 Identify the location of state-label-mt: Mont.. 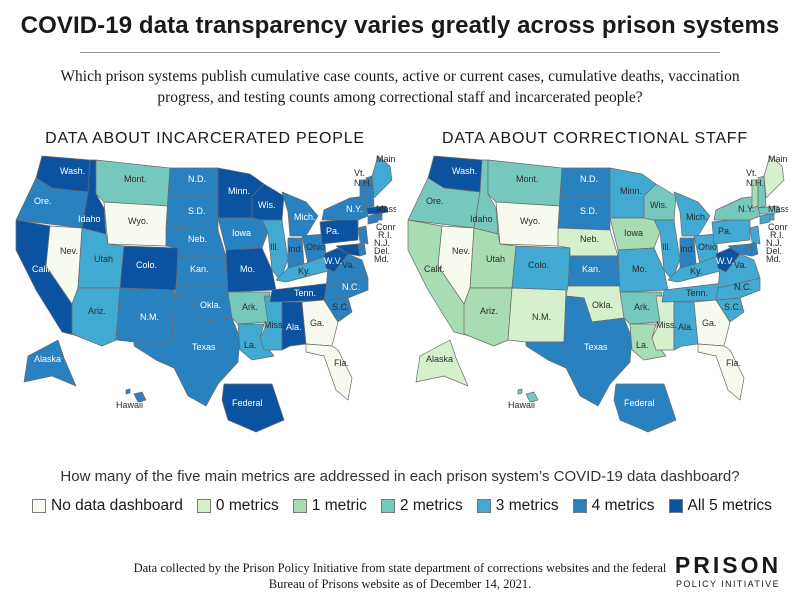
(135, 179).